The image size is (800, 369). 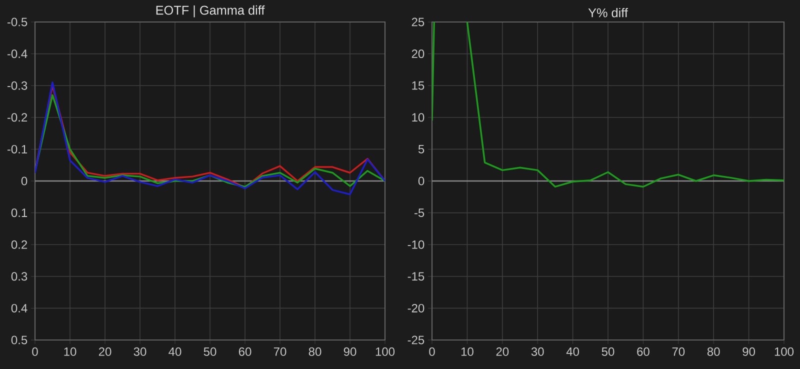 What do you see at coordinates (19, 244) in the screenshot?
I see `y-tick-label: 0.2` at bounding box center [19, 244].